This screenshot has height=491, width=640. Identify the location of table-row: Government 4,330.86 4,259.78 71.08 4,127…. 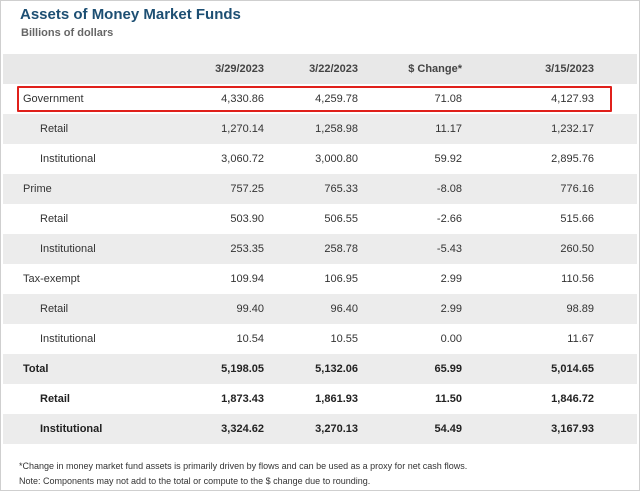
(320, 99).